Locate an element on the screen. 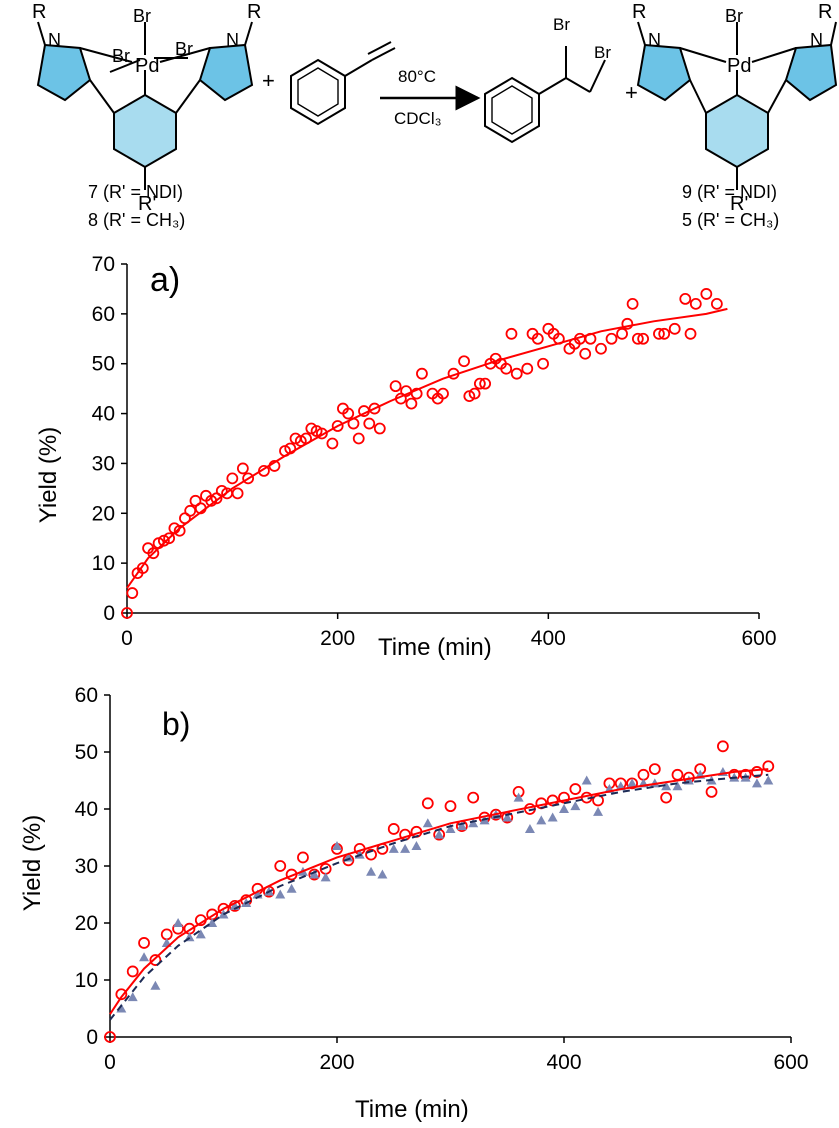 The image size is (839, 1128). chart-a-panel-label: a) is located at coordinates (165, 280).